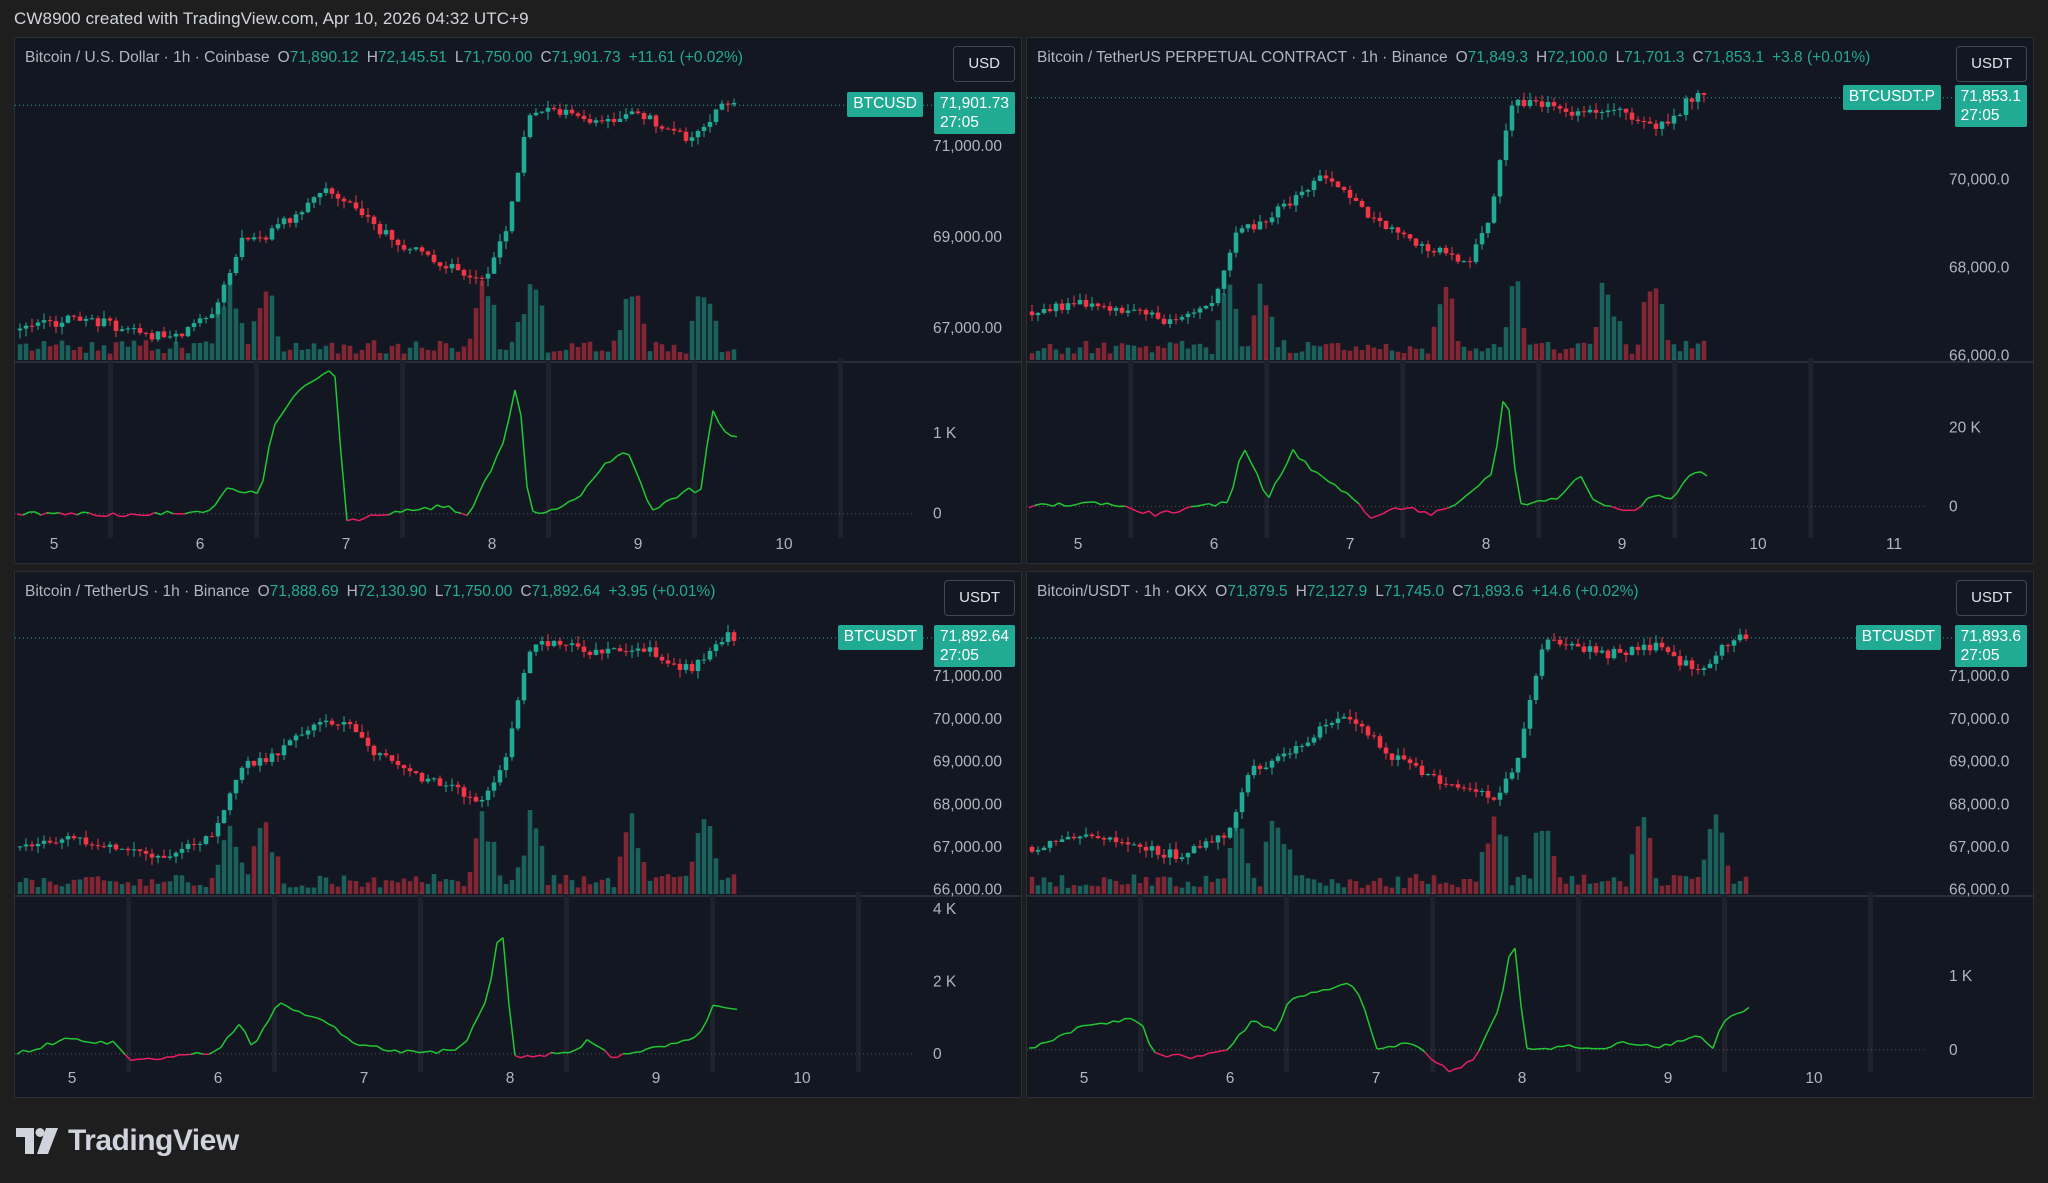  What do you see at coordinates (885, 105) in the screenshot?
I see `symbol-price-tag: BTCUSD` at bounding box center [885, 105].